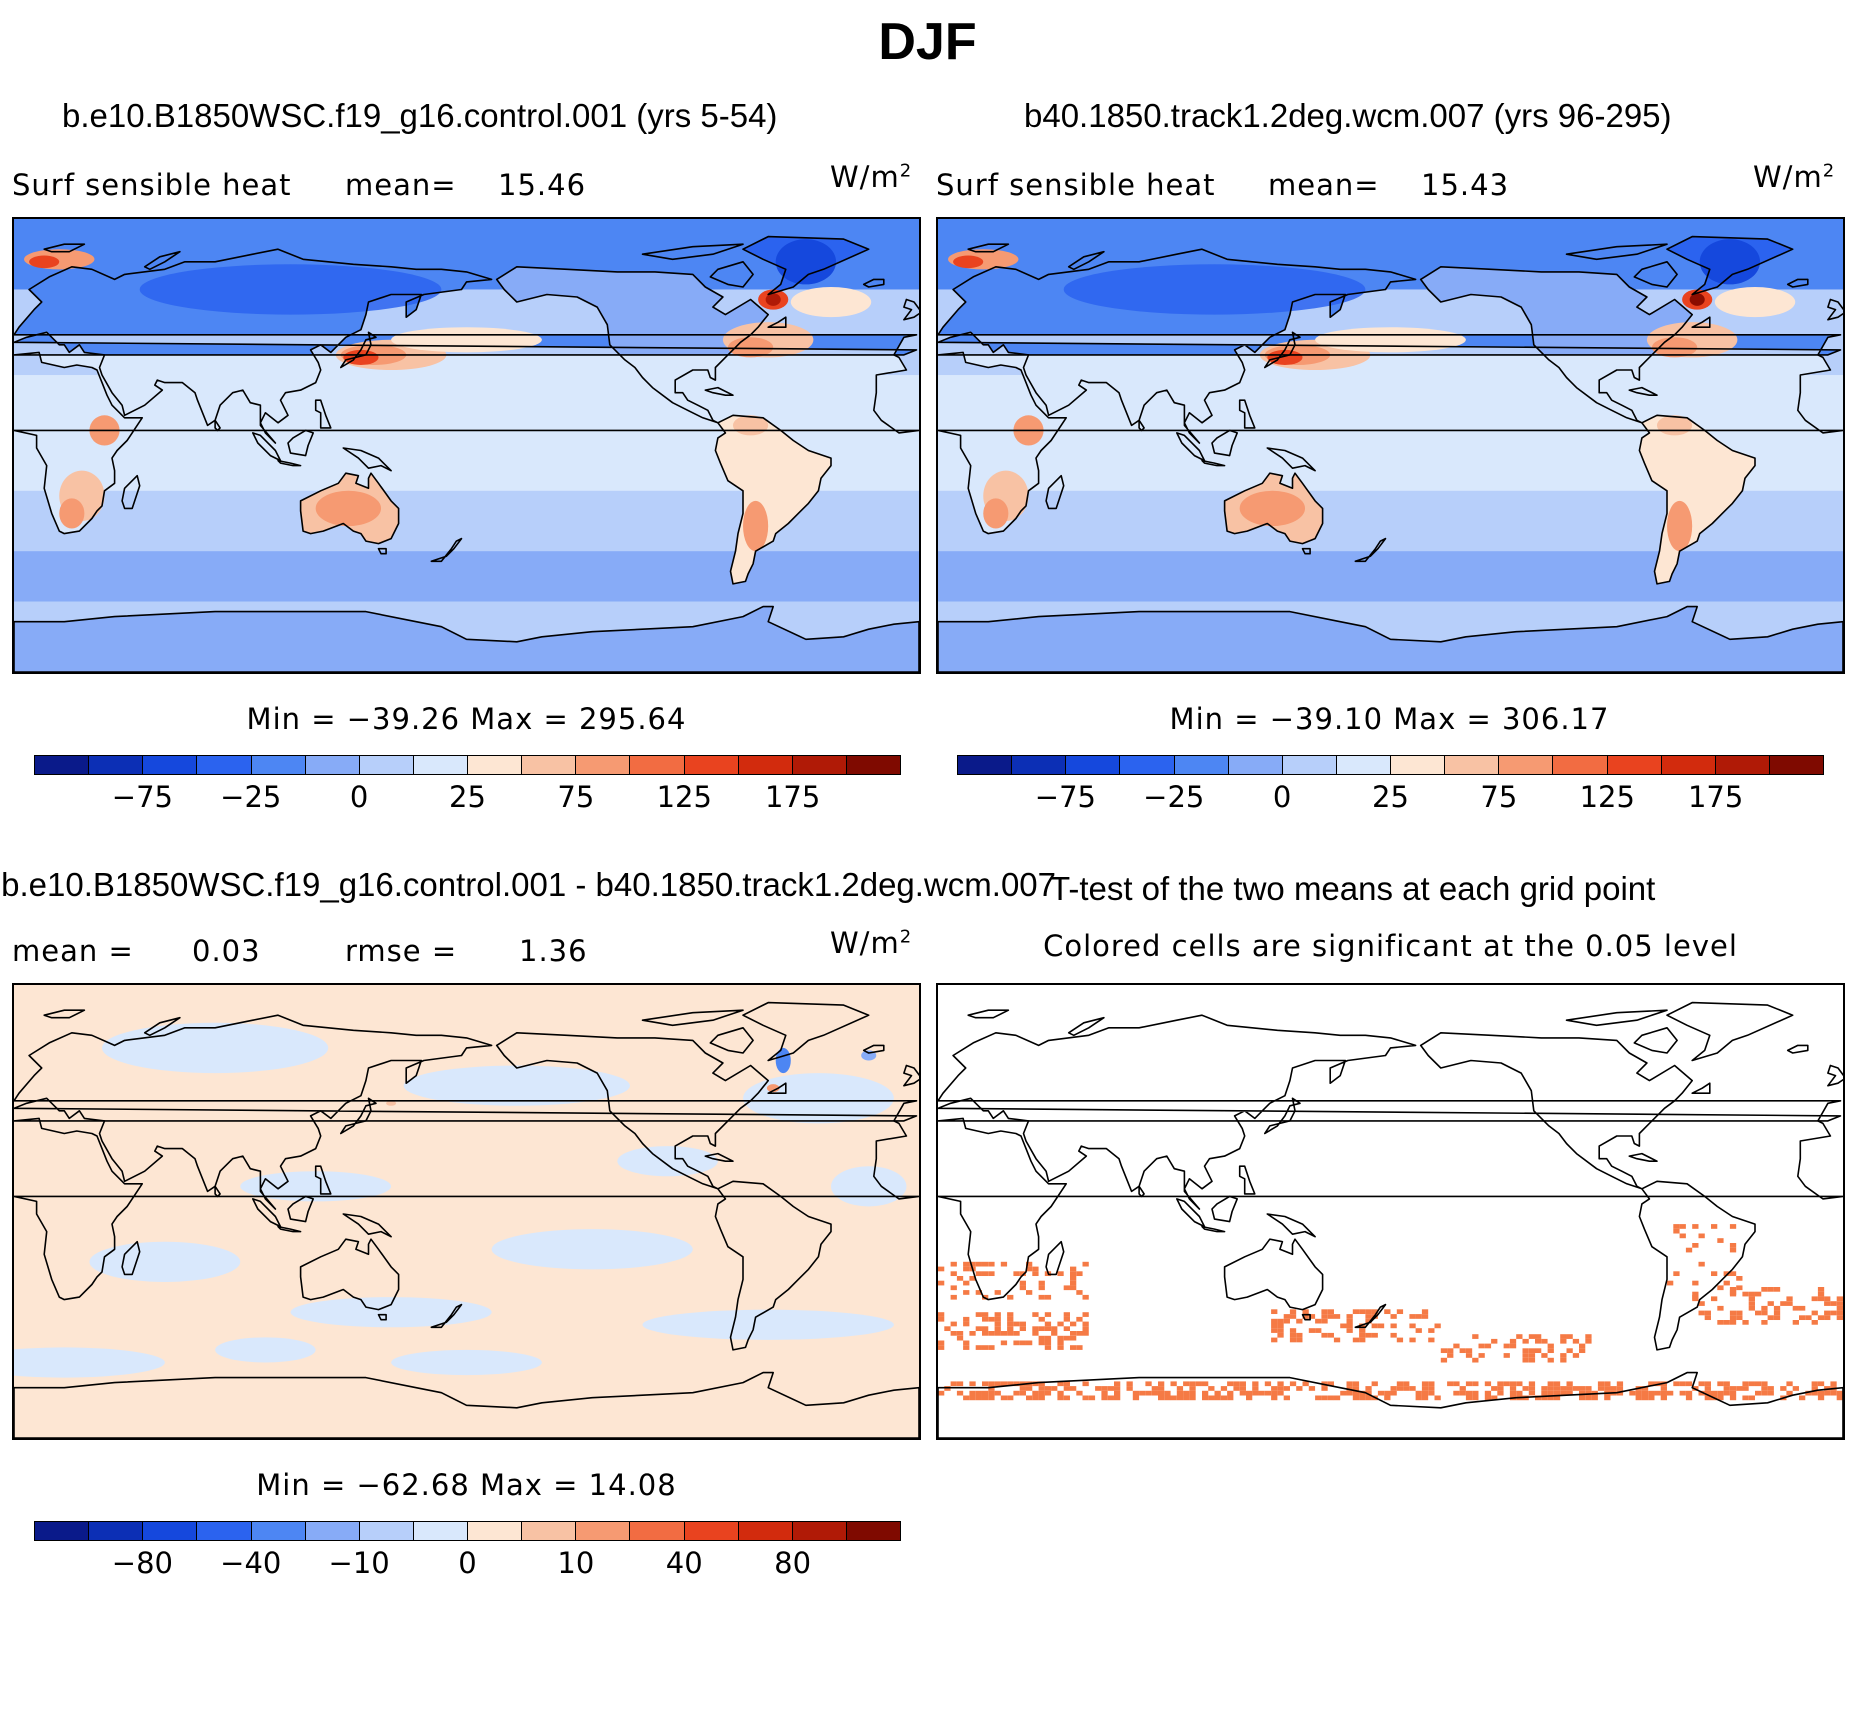 This screenshot has width=1855, height=1710. I want to click on siberia-cold-field, so click(290, 289).